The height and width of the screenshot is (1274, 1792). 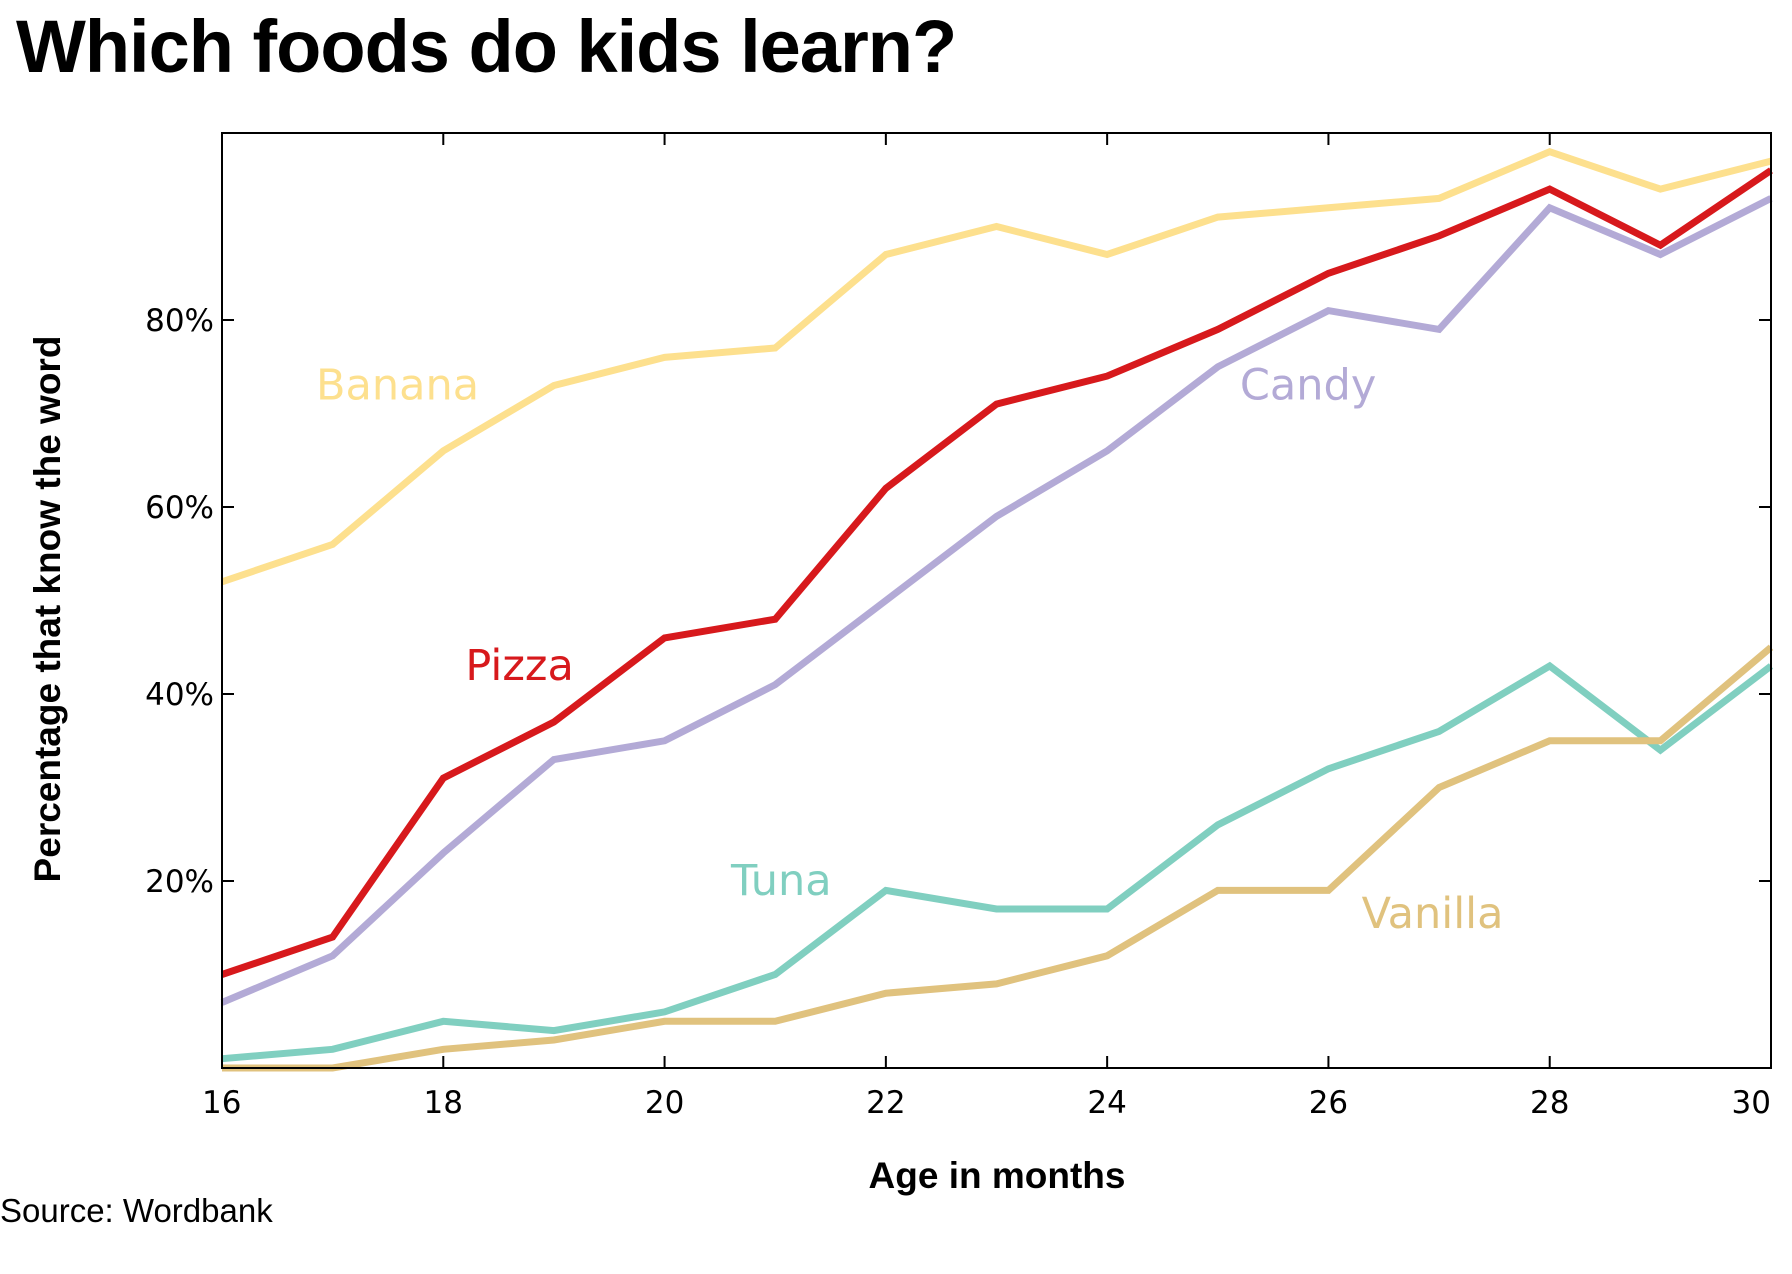 I want to click on x-tick-label: 22, so click(x=885, y=1103).